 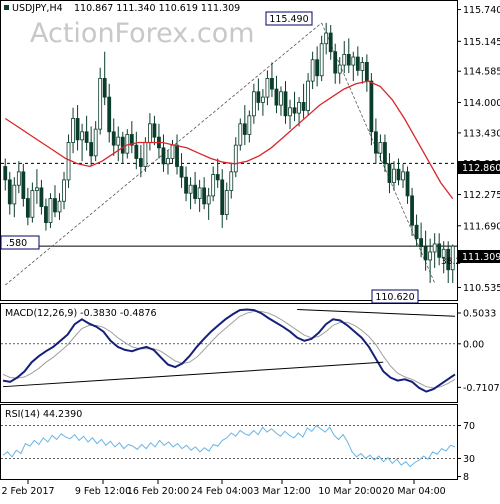 What do you see at coordinates (81, 313) in the screenshot?
I see `macd-title: MACD(12,26,9) -0.3830 -0.4876` at bounding box center [81, 313].